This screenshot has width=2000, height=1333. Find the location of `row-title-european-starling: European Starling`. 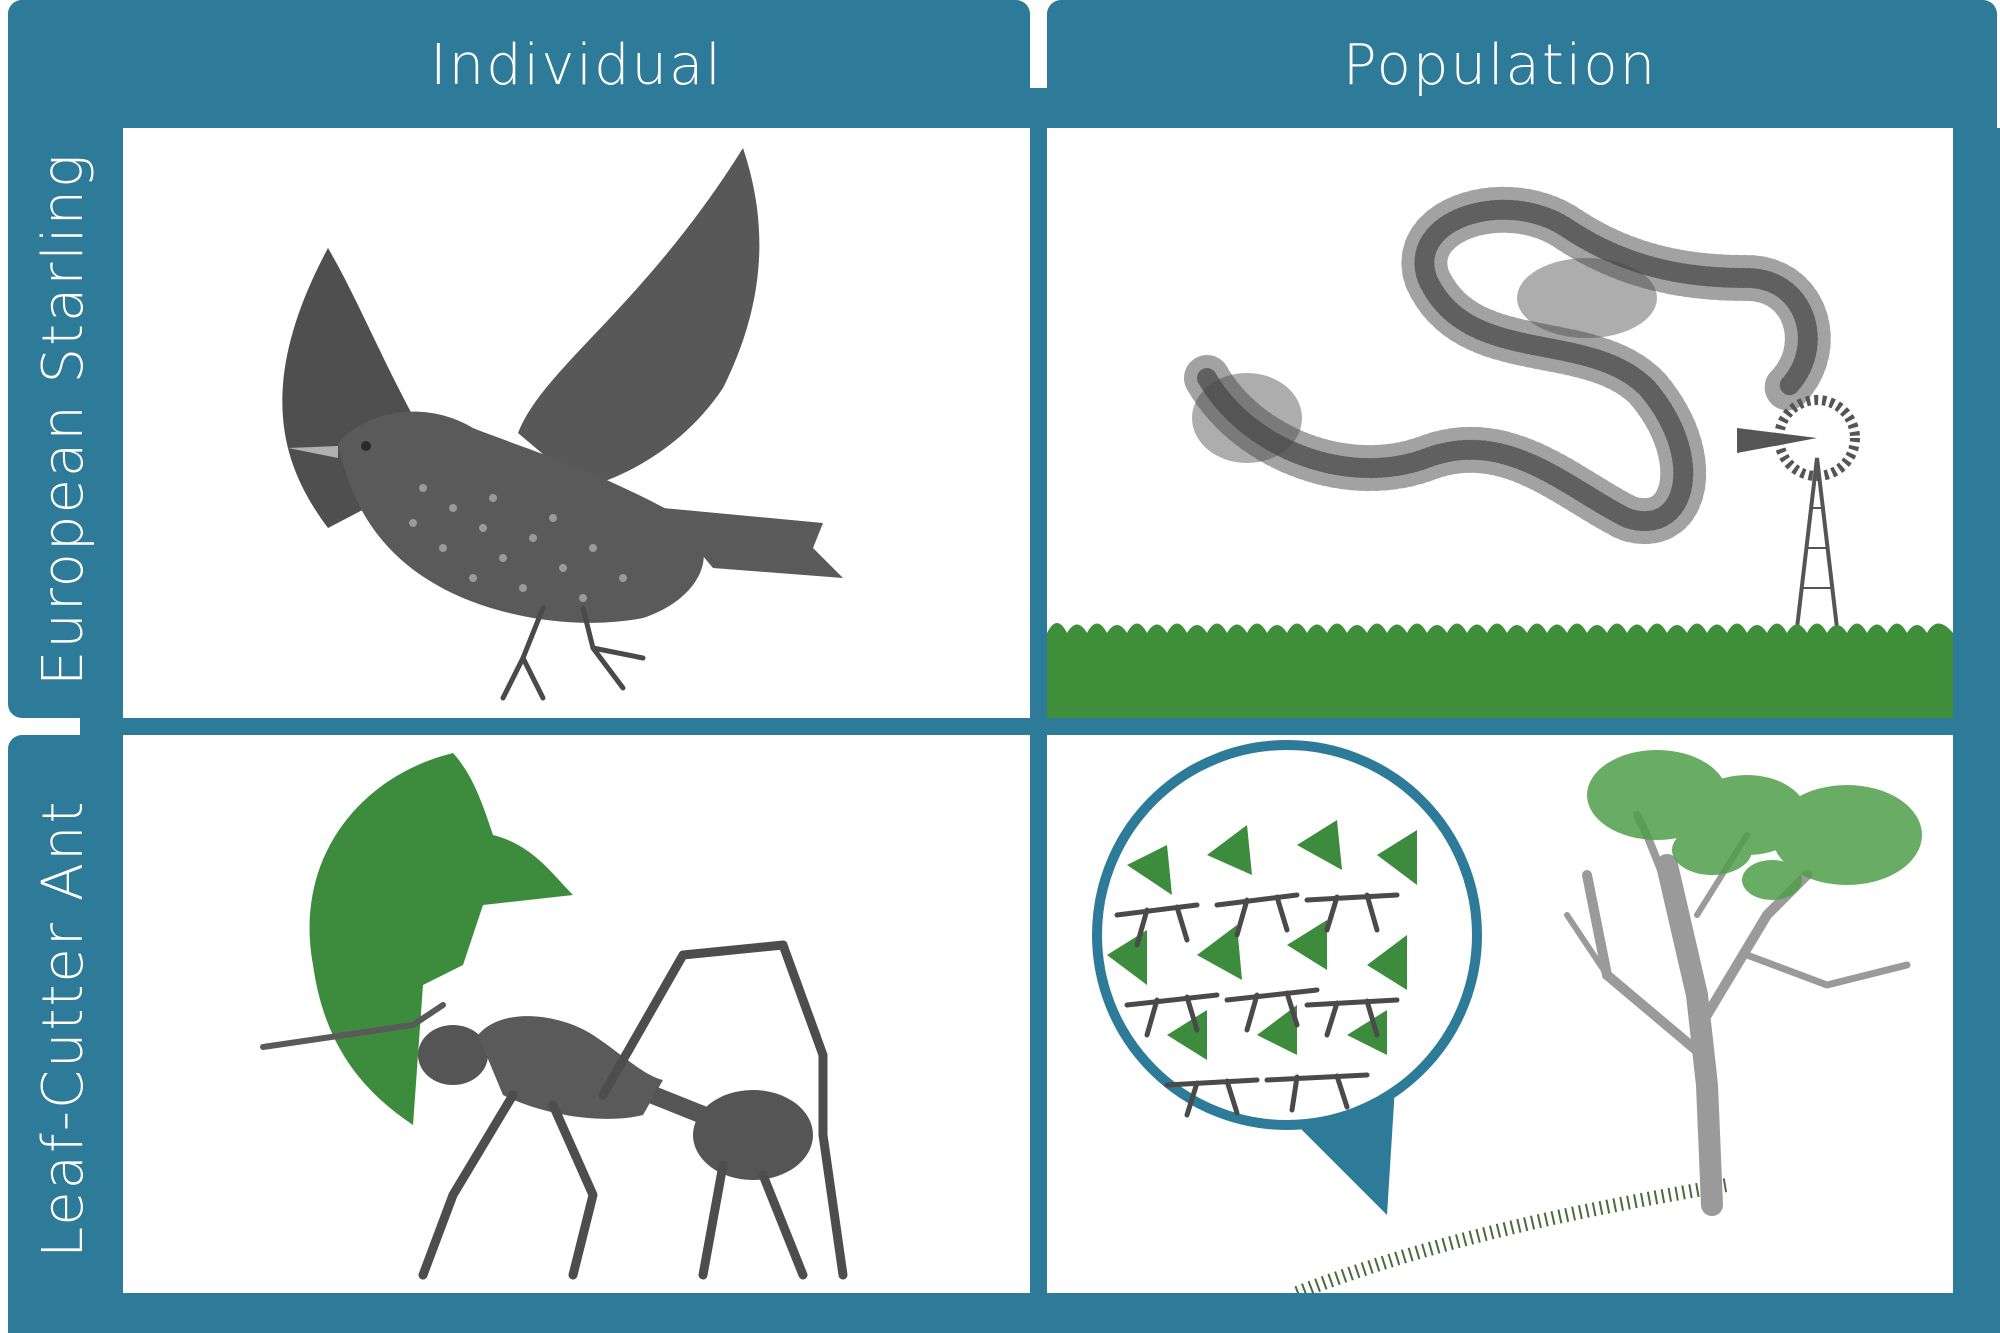

row-title-european-starling: European Starling is located at coordinates (63, 419).